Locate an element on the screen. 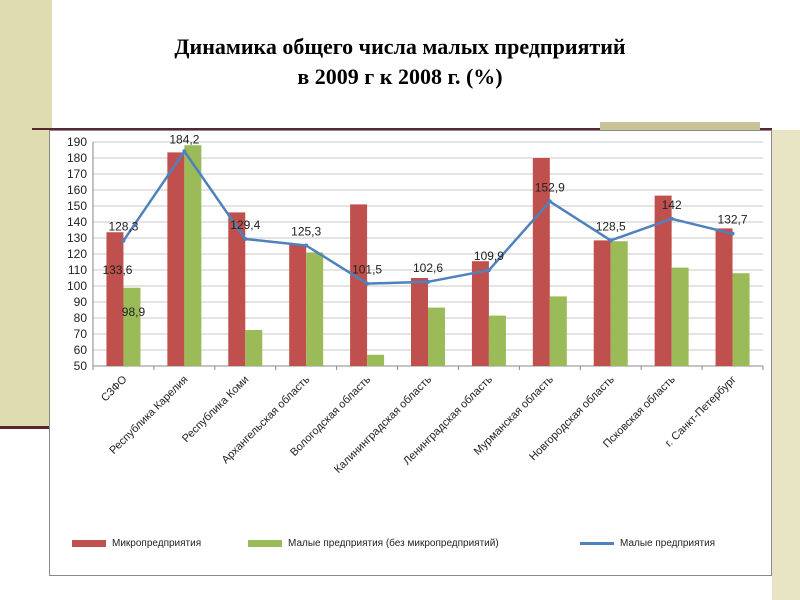 This screenshot has width=800, height=600. legend-swatch-small is located at coordinates (265, 543).